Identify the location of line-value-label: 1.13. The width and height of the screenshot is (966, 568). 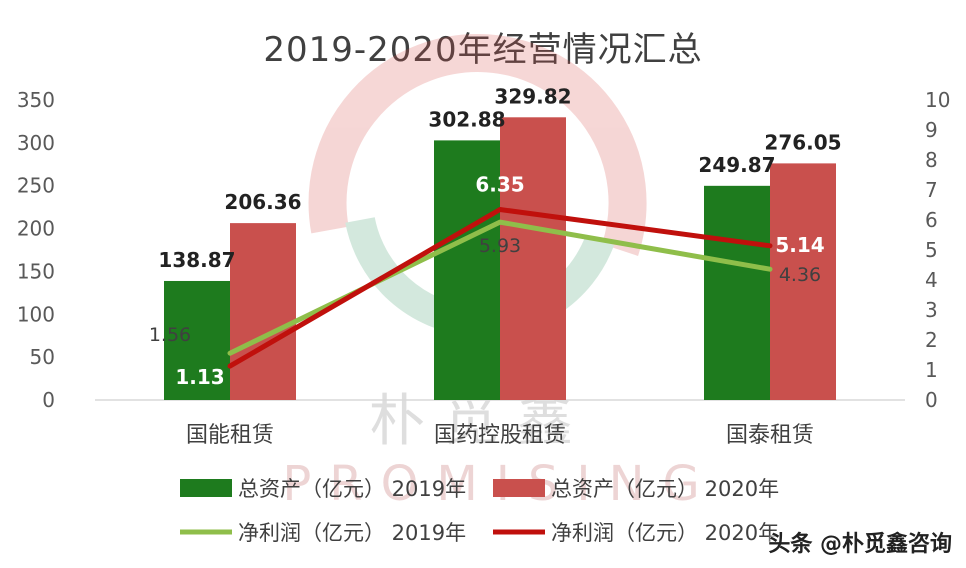
(199, 377).